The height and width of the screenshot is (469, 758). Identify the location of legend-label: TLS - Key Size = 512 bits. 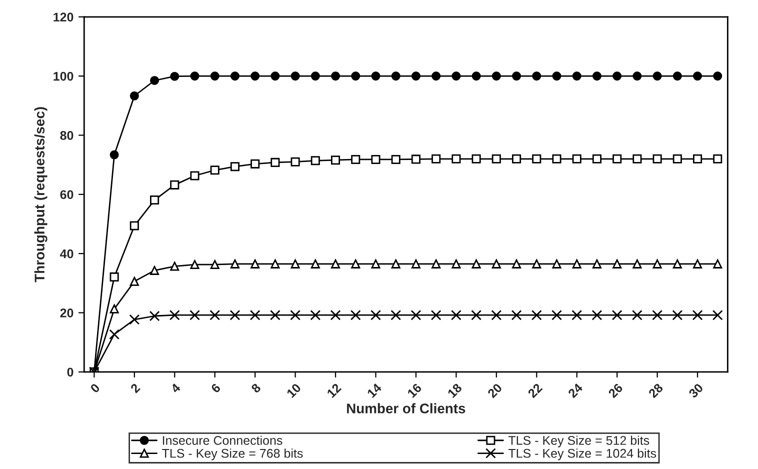
(579, 442).